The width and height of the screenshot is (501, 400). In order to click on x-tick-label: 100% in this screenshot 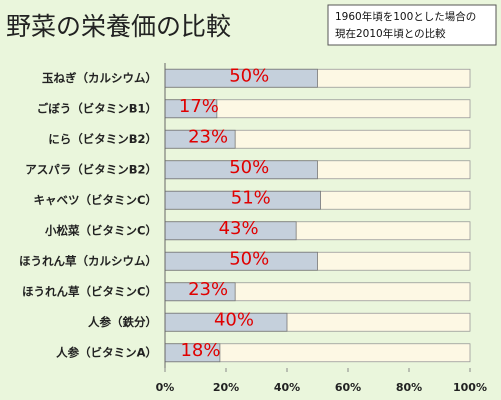, I will do `click(470, 387)`.